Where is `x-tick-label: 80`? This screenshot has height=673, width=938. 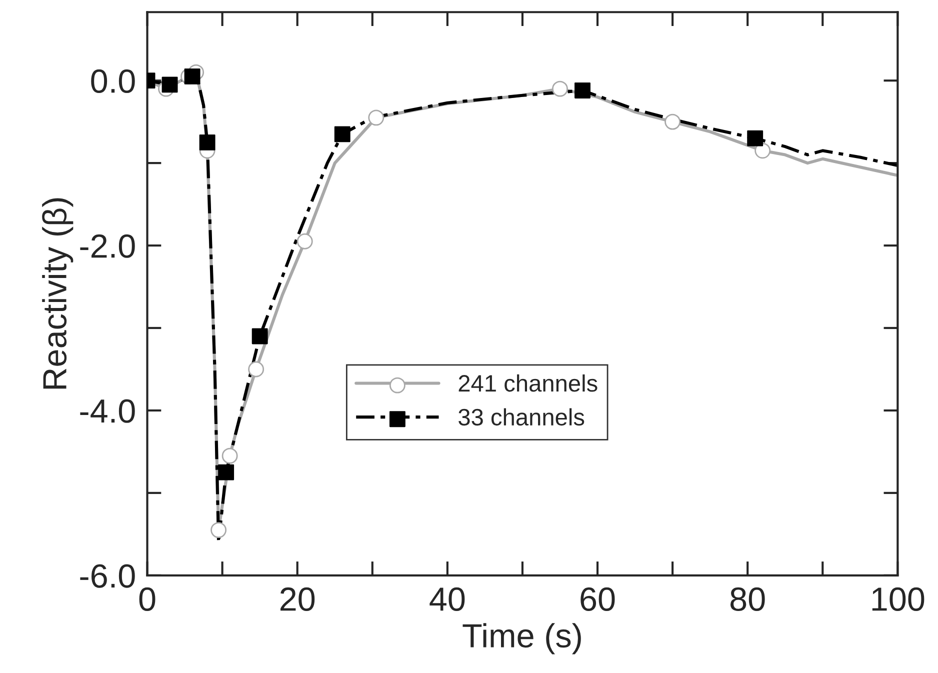 x-tick-label: 80 is located at coordinates (747, 599).